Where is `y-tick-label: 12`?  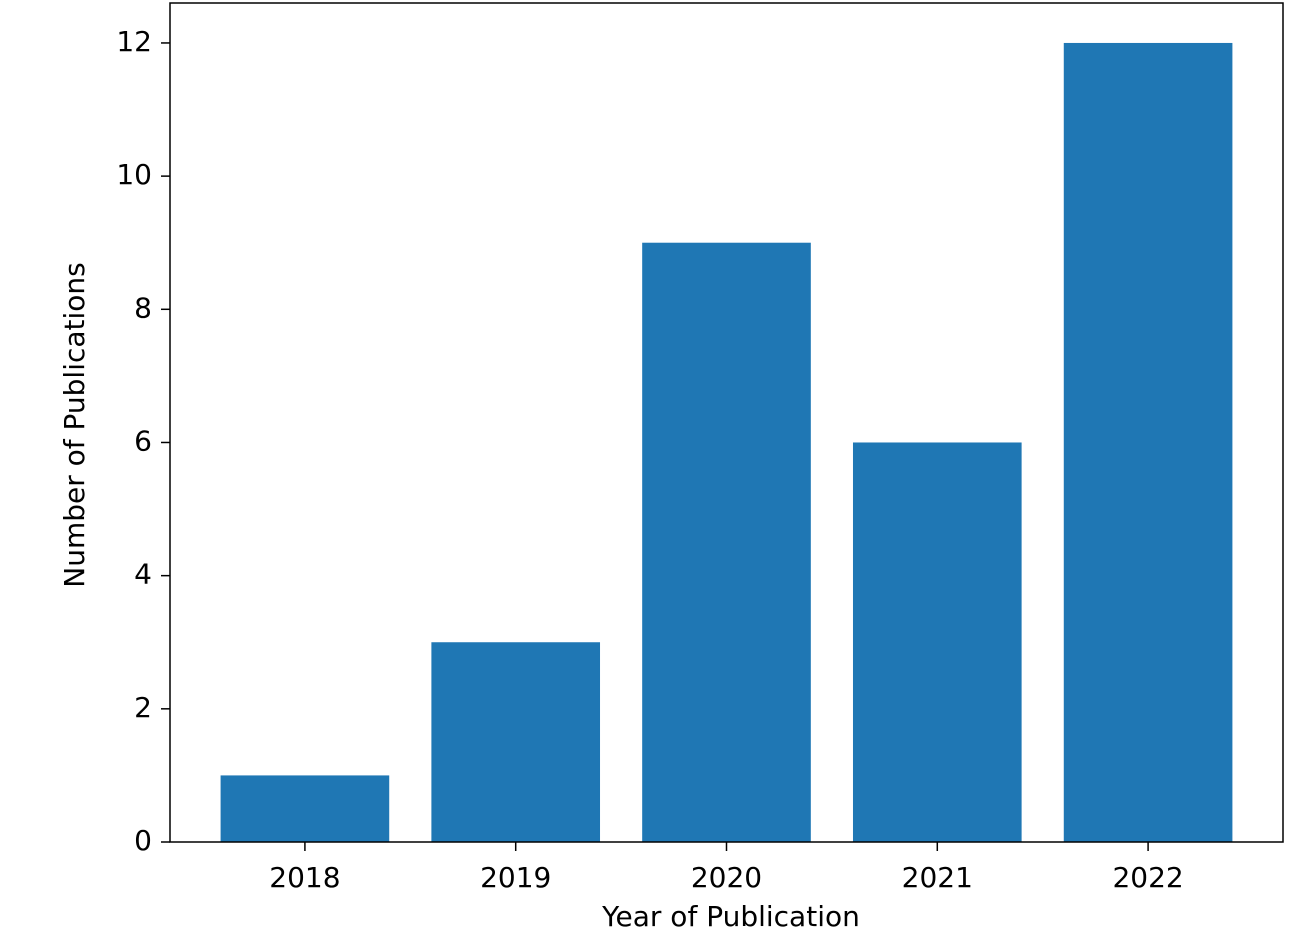 y-tick-label: 12 is located at coordinates (134, 41).